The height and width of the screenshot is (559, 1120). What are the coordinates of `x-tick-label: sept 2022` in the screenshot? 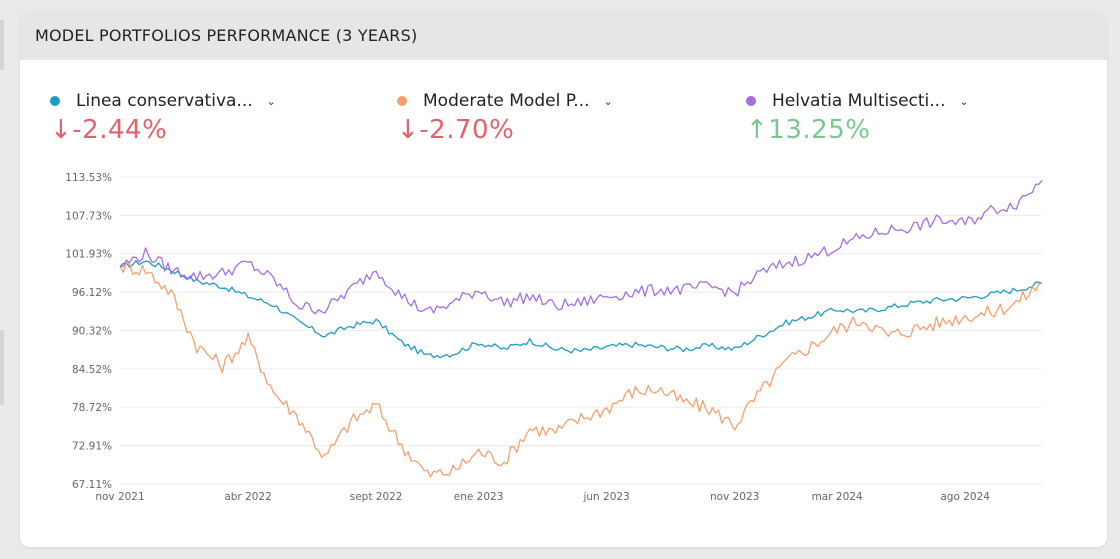 It's located at (376, 497).